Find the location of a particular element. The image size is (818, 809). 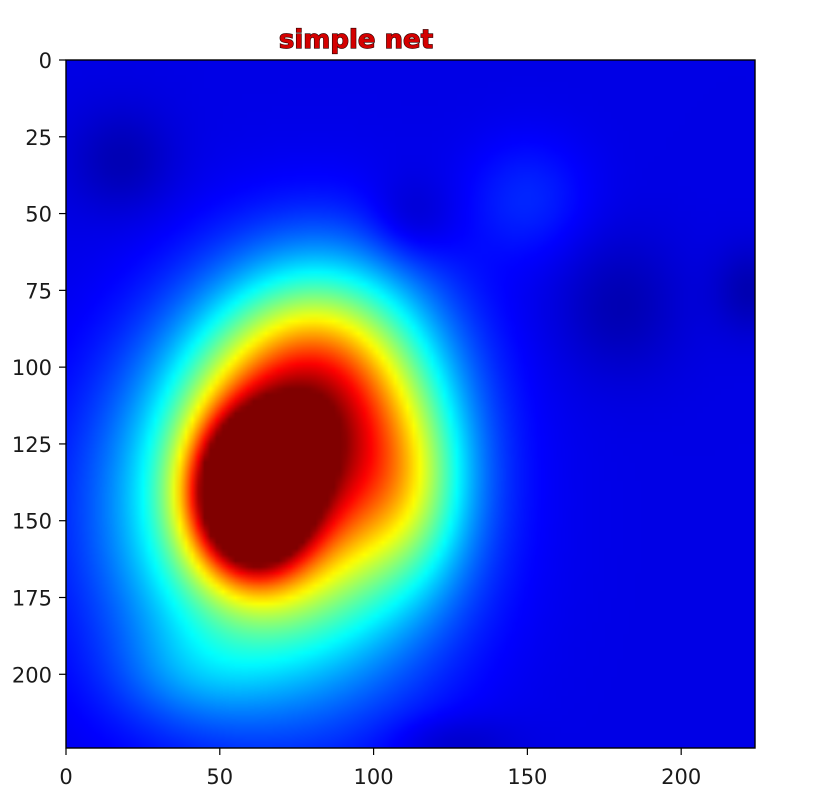

y-axis: 0 25 50 75 100 125 150 175 200 is located at coordinates (39, 368).